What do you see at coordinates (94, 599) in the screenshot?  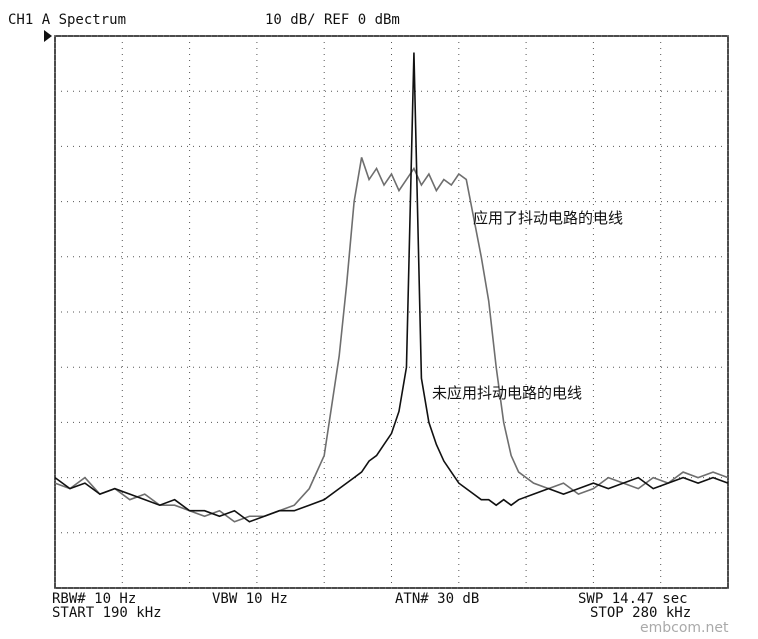 I see `rbw: RBW# 10 Hz` at bounding box center [94, 599].